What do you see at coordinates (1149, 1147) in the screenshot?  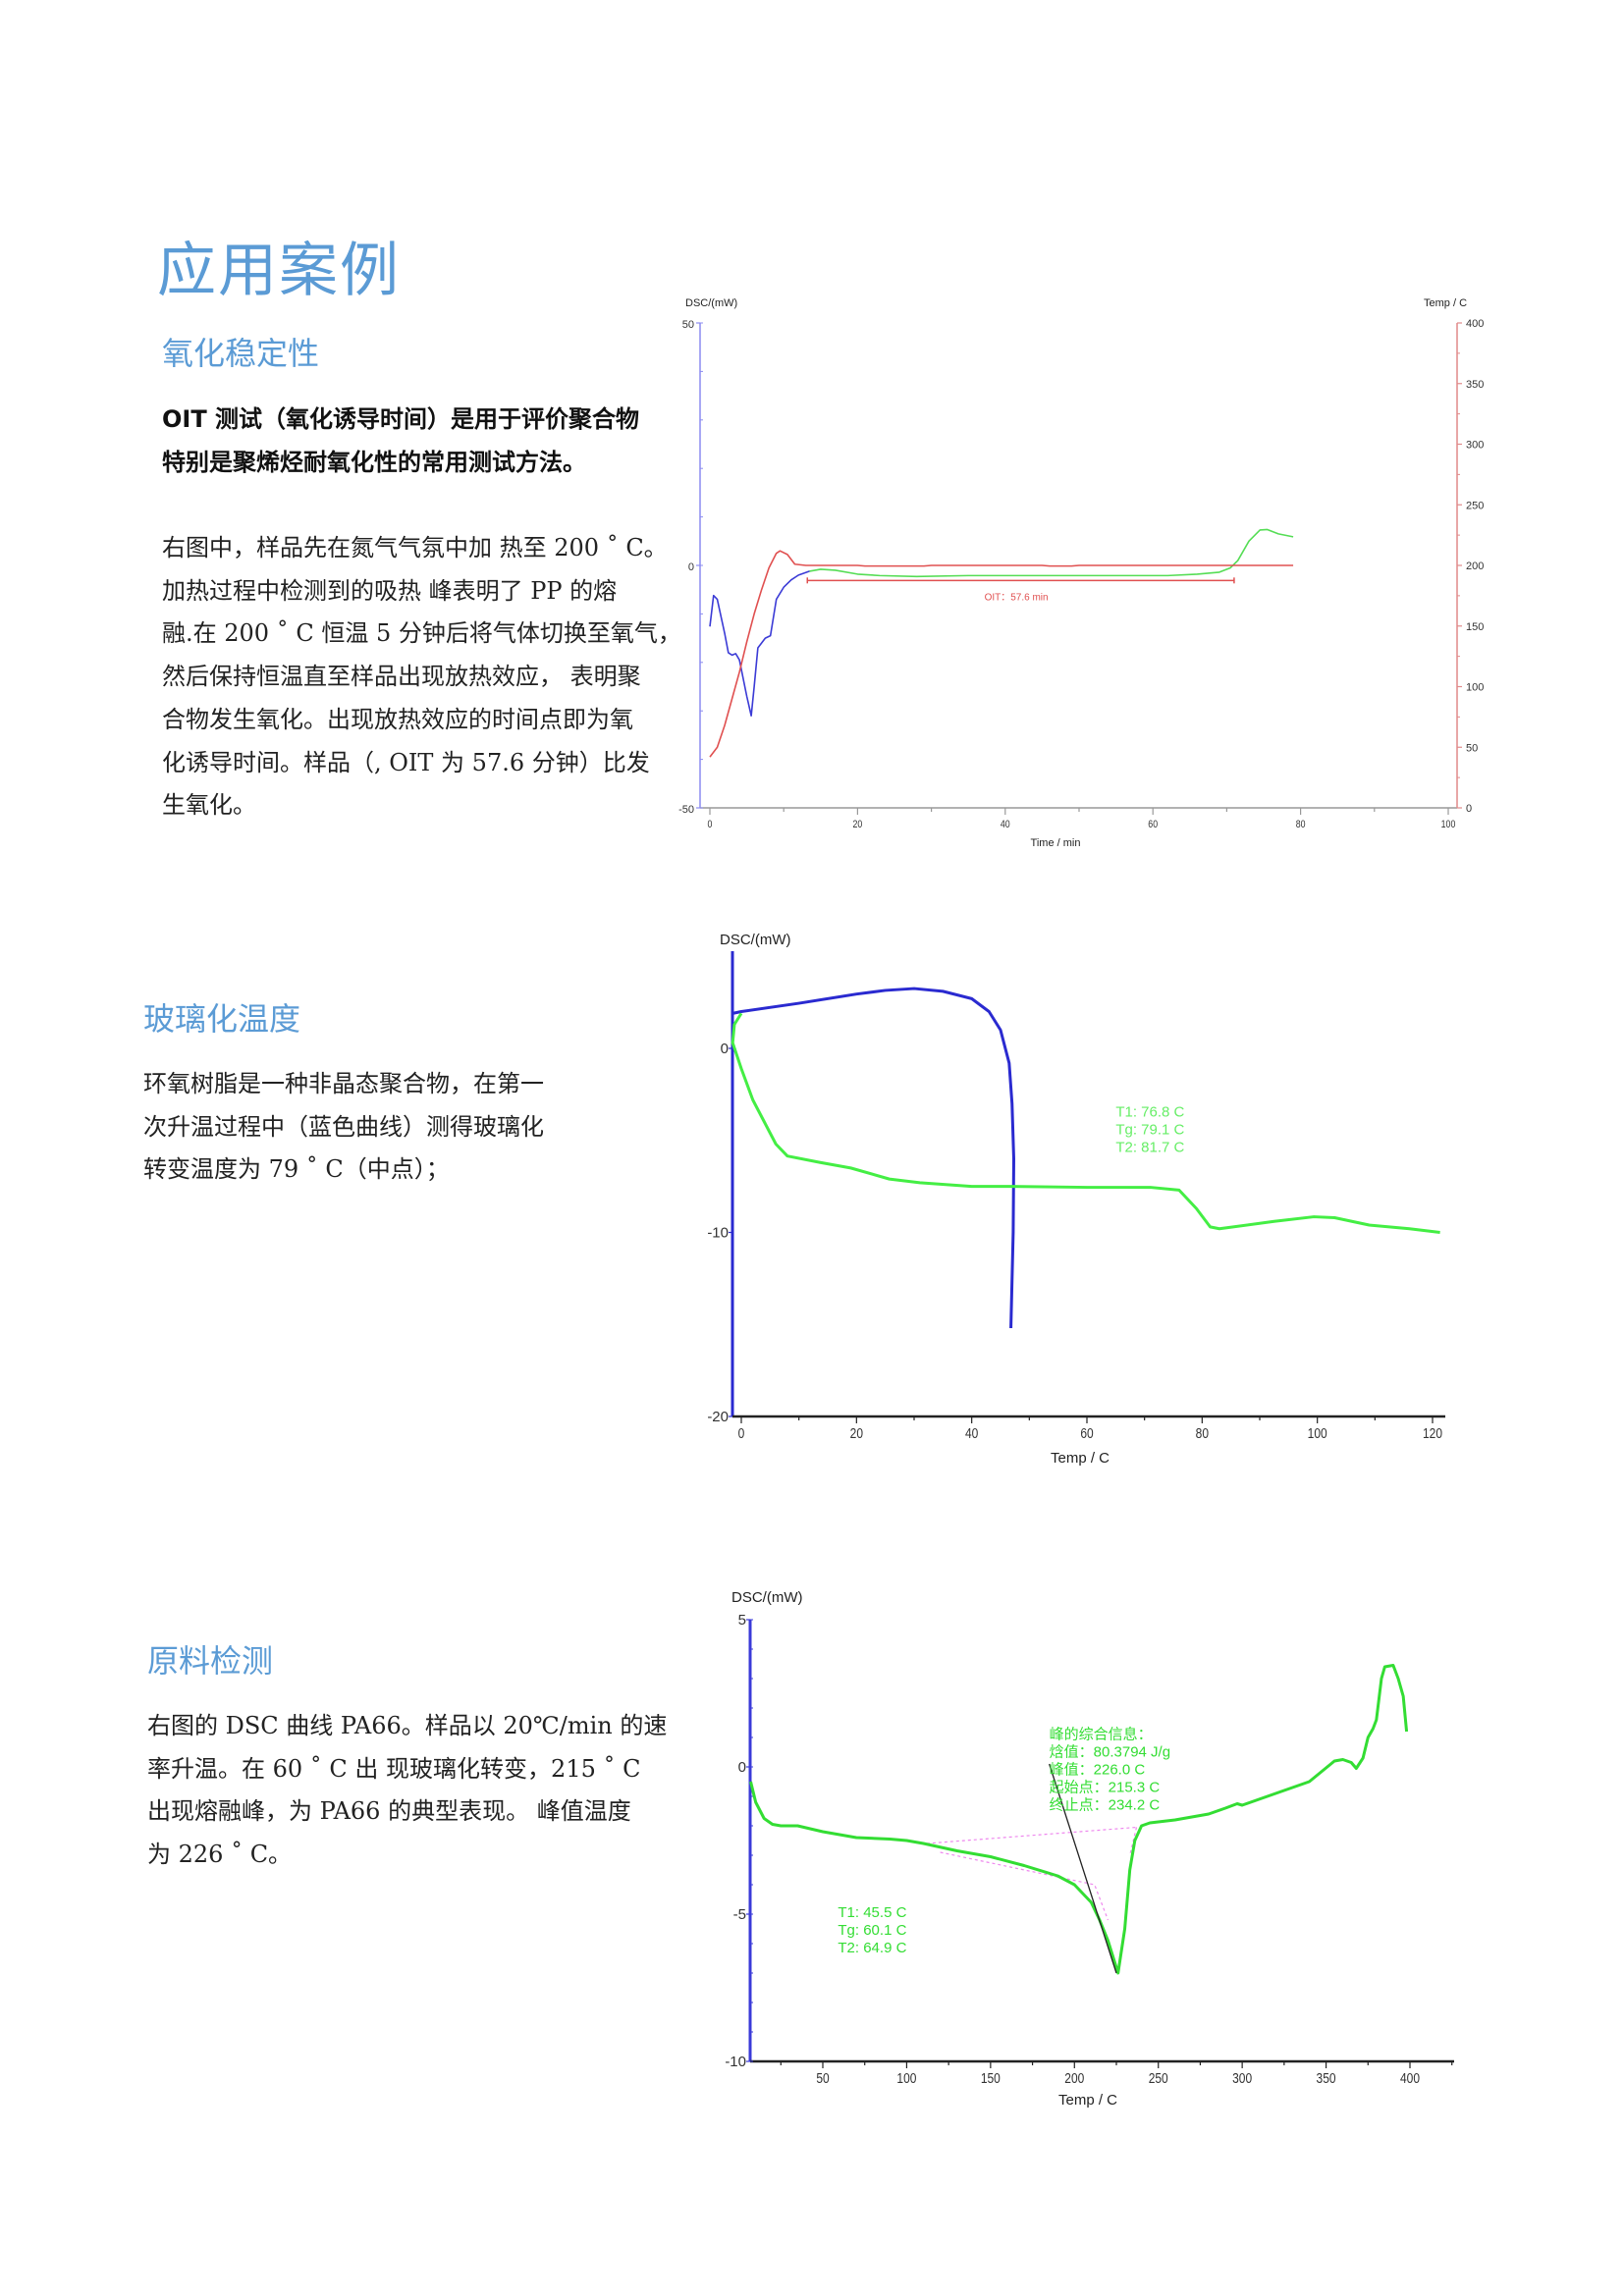 I see `annotation-text: T2: 81.7 C` at bounding box center [1149, 1147].